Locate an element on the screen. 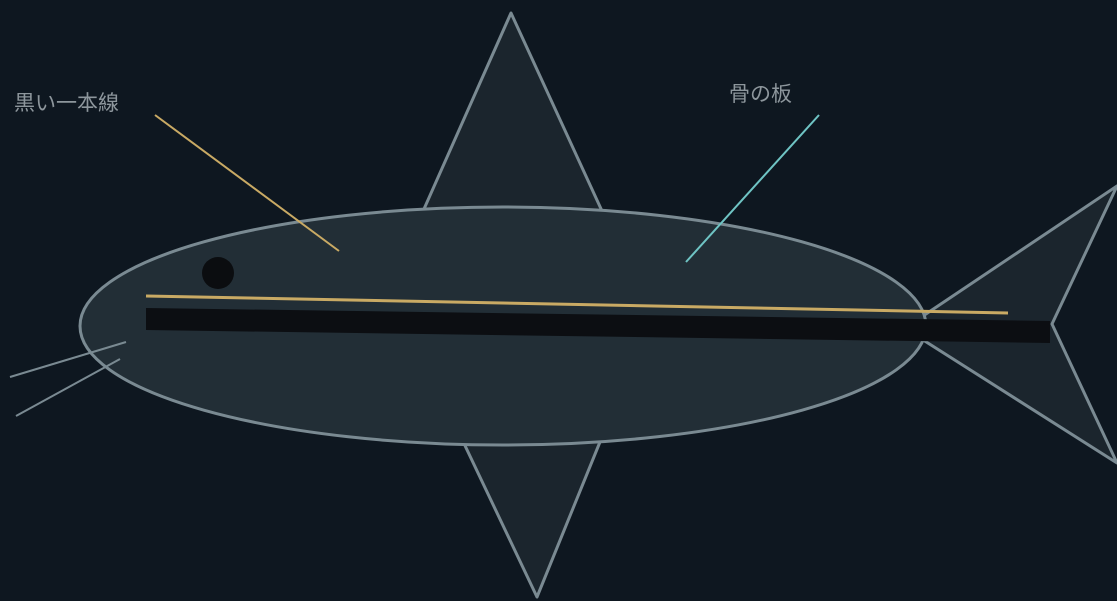  fish-eye is located at coordinates (218, 273).